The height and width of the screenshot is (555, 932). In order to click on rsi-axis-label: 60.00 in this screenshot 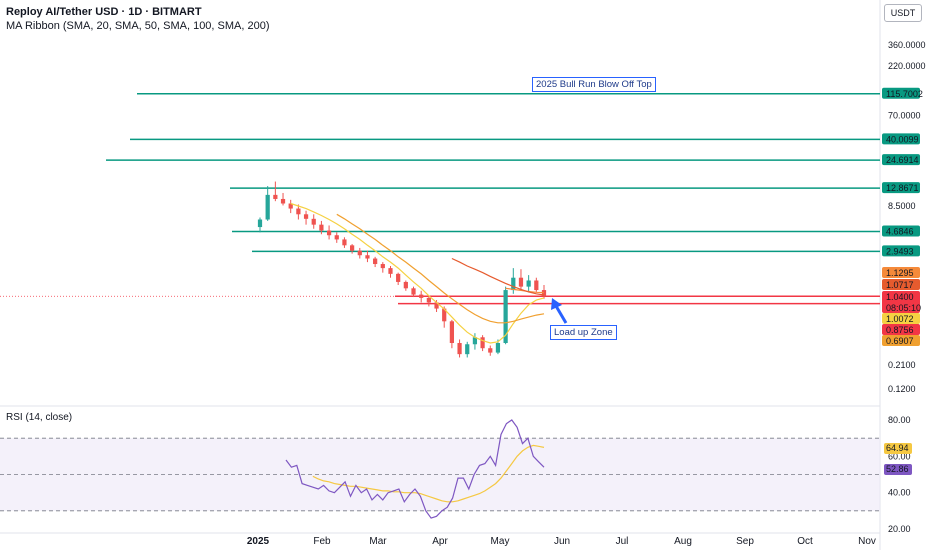, I will do `click(899, 456)`.